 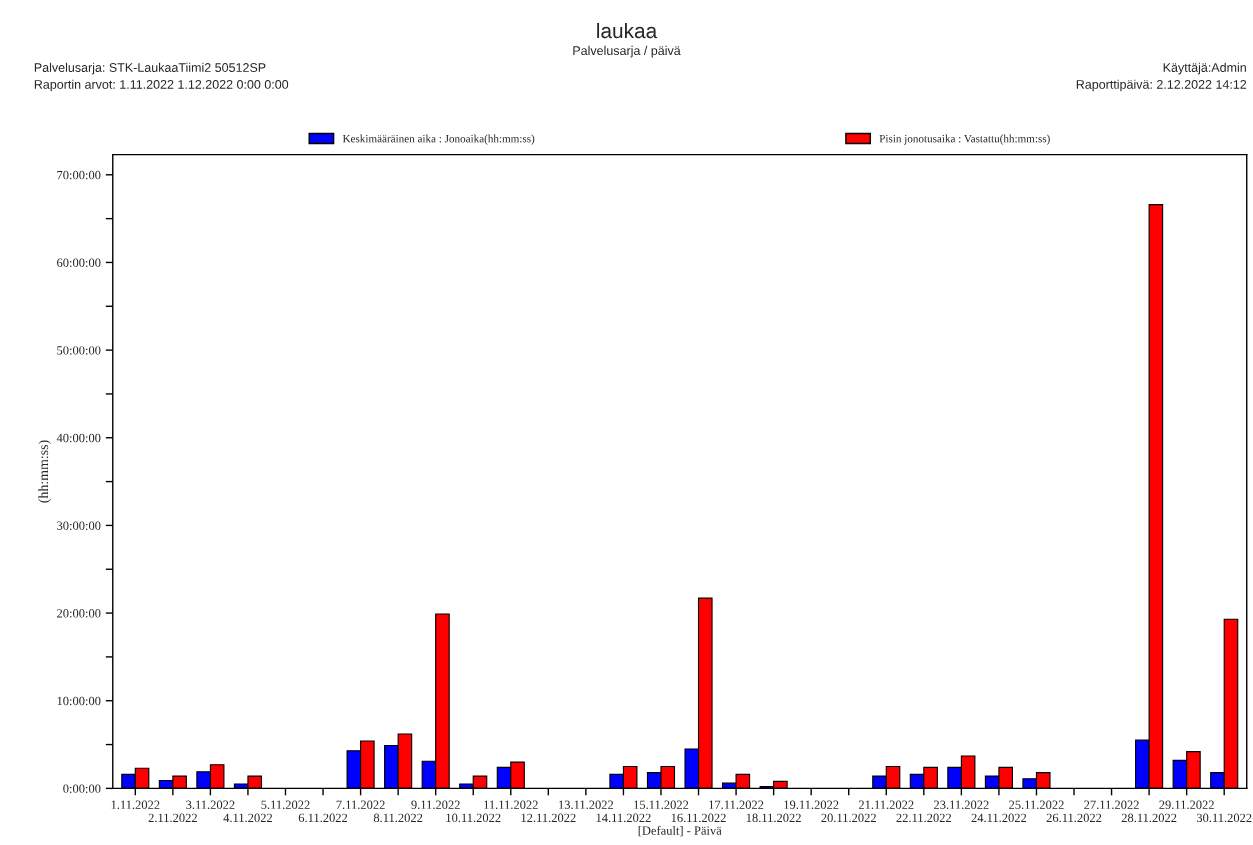 I want to click on y-tick-label: 0:00:00, so click(x=82, y=788).